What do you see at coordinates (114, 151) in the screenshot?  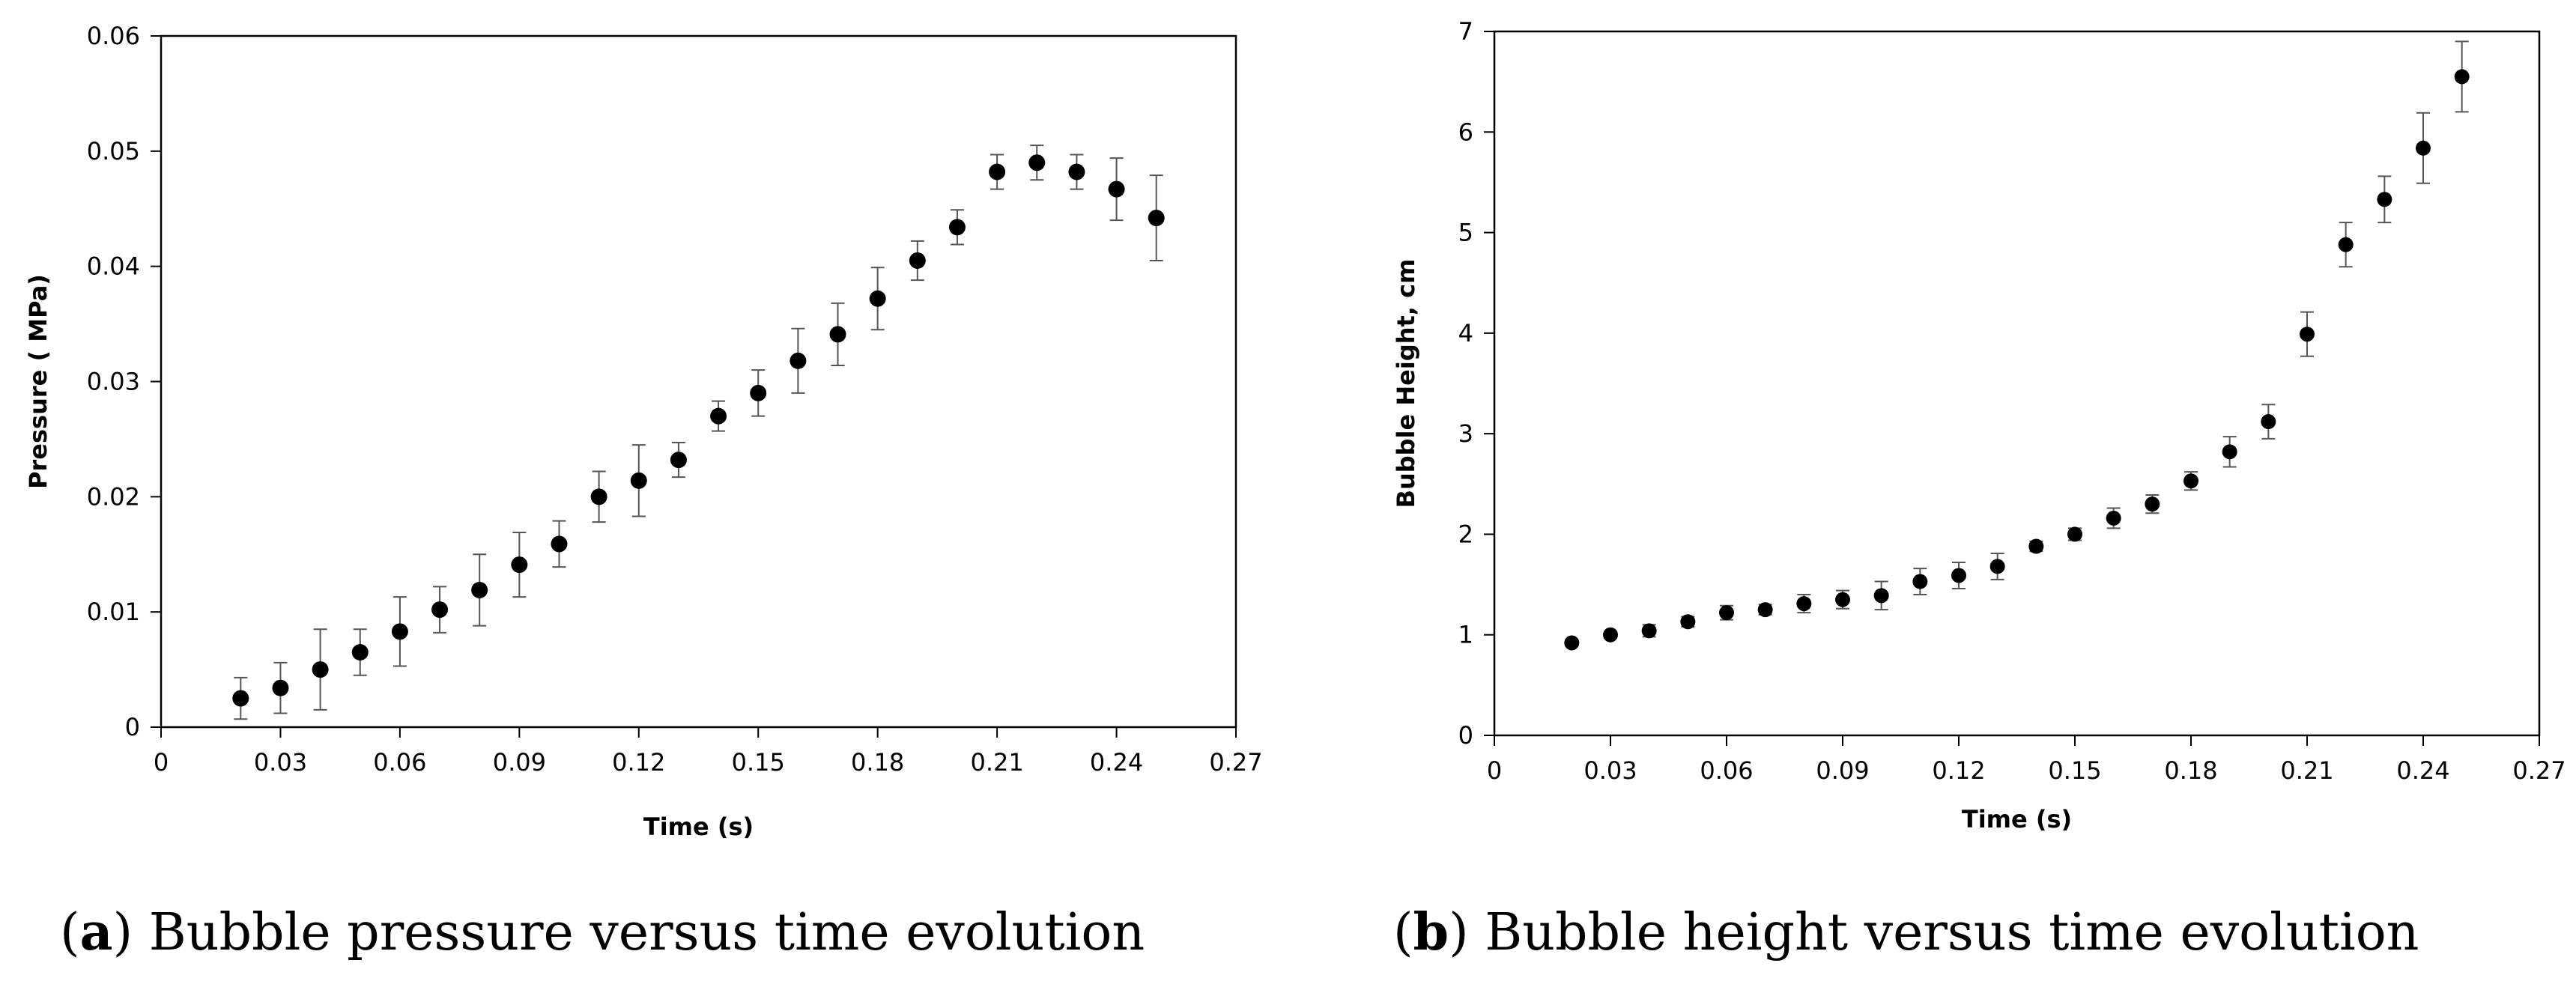 I see `pressure-y-tick-label: 0.05` at bounding box center [114, 151].